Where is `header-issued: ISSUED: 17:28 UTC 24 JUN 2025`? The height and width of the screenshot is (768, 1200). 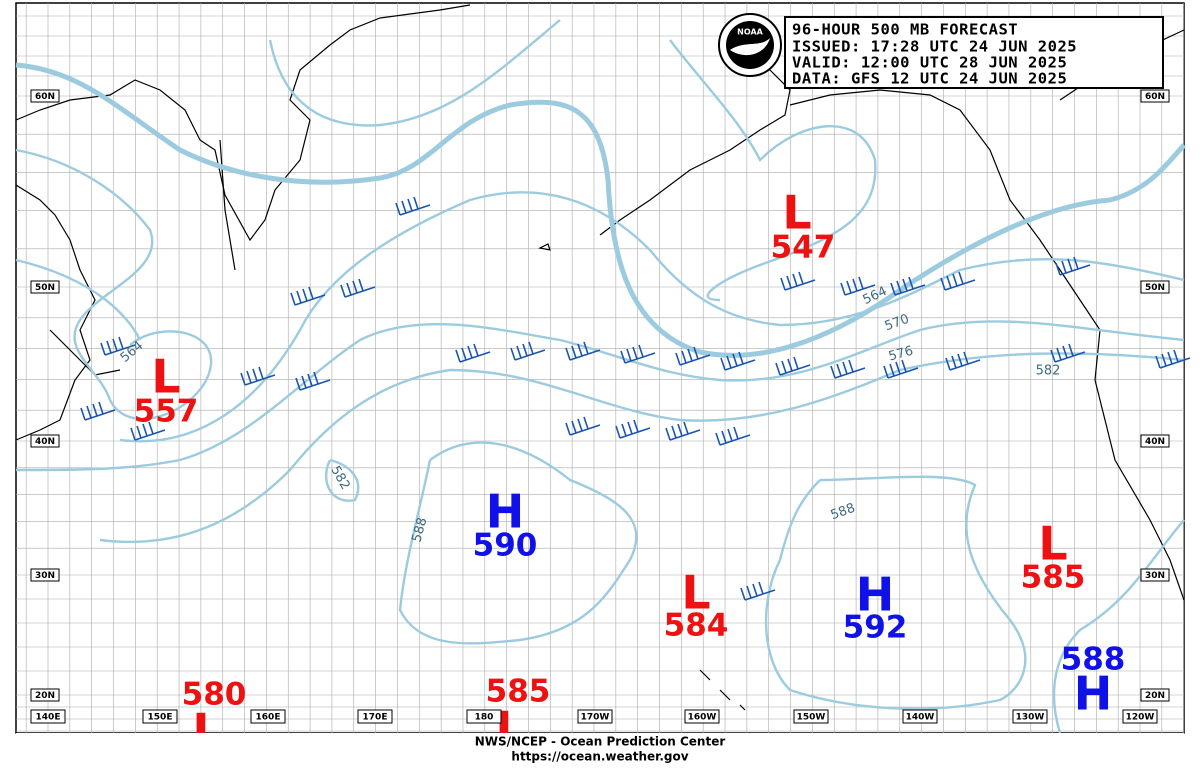
header-issued: ISSUED: 17:28 UTC 24 JUN 2025 is located at coordinates (934, 47).